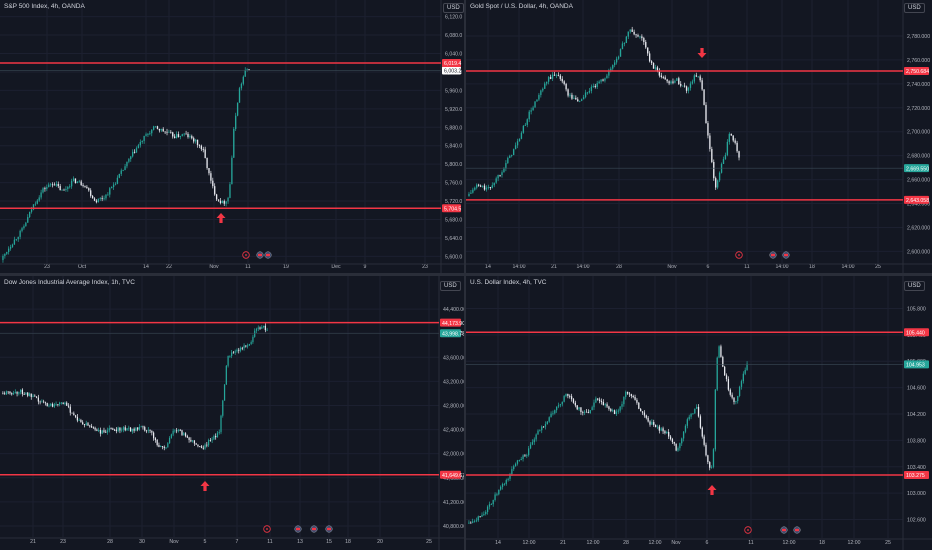  What do you see at coordinates (916, 494) in the screenshot?
I see `y-tick-label: 103.000` at bounding box center [916, 494].